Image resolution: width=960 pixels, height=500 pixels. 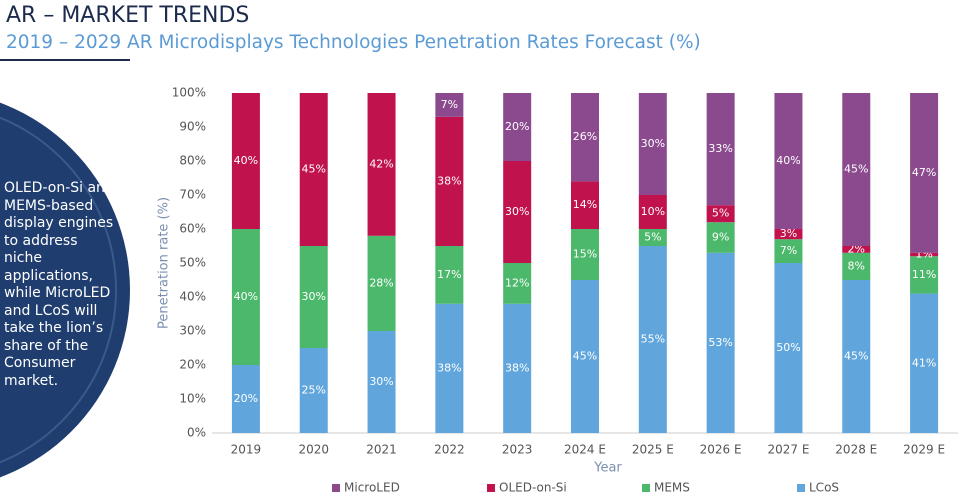 I want to click on y-tick-label: 80%, so click(x=192, y=161).